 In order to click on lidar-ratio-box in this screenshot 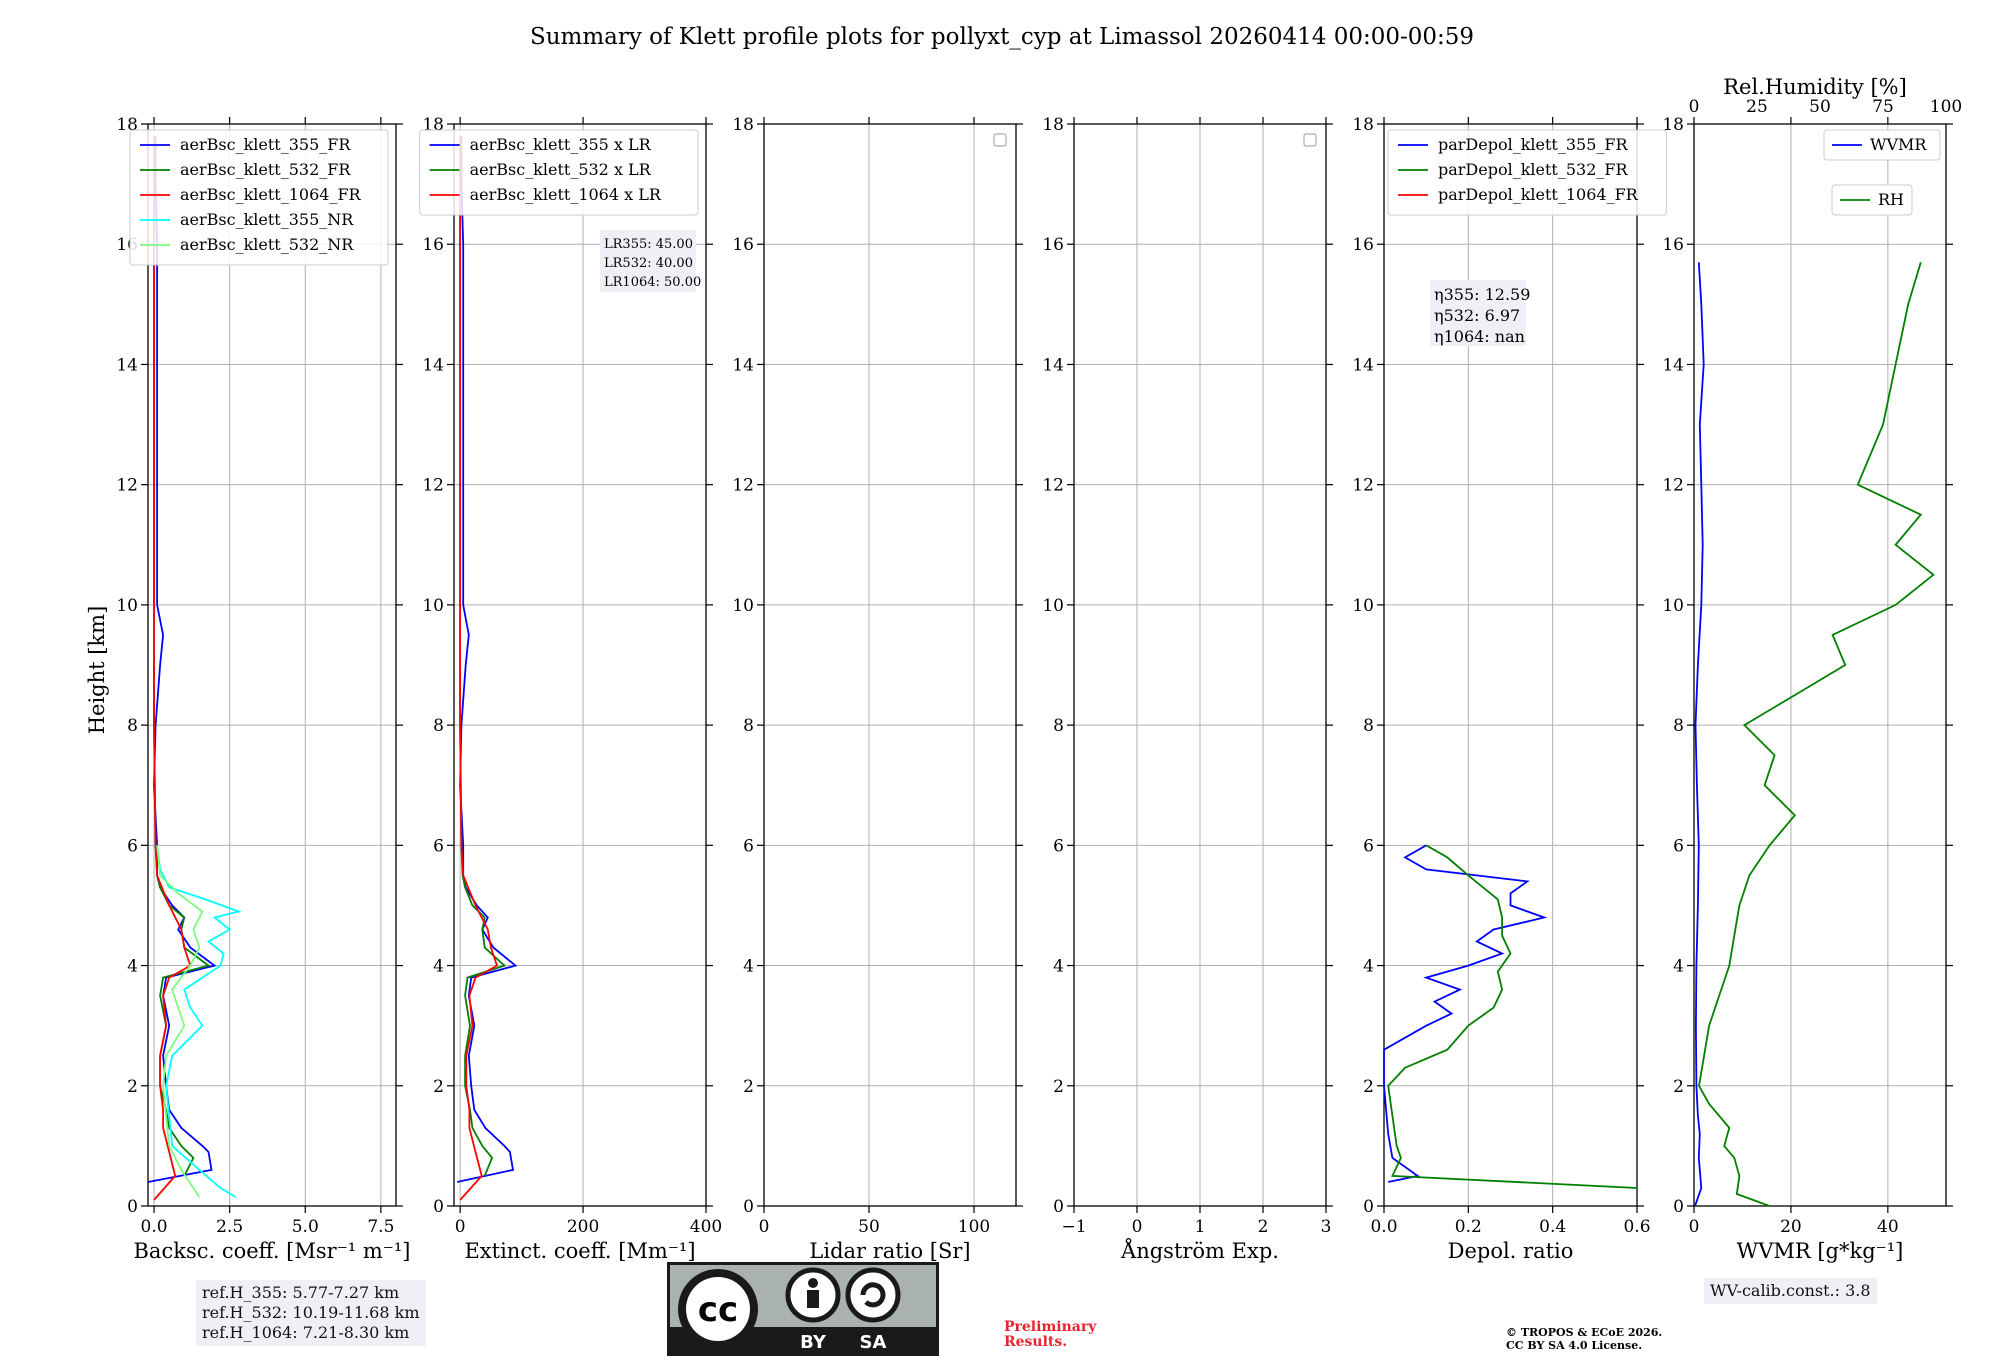, I will do `click(648, 261)`.